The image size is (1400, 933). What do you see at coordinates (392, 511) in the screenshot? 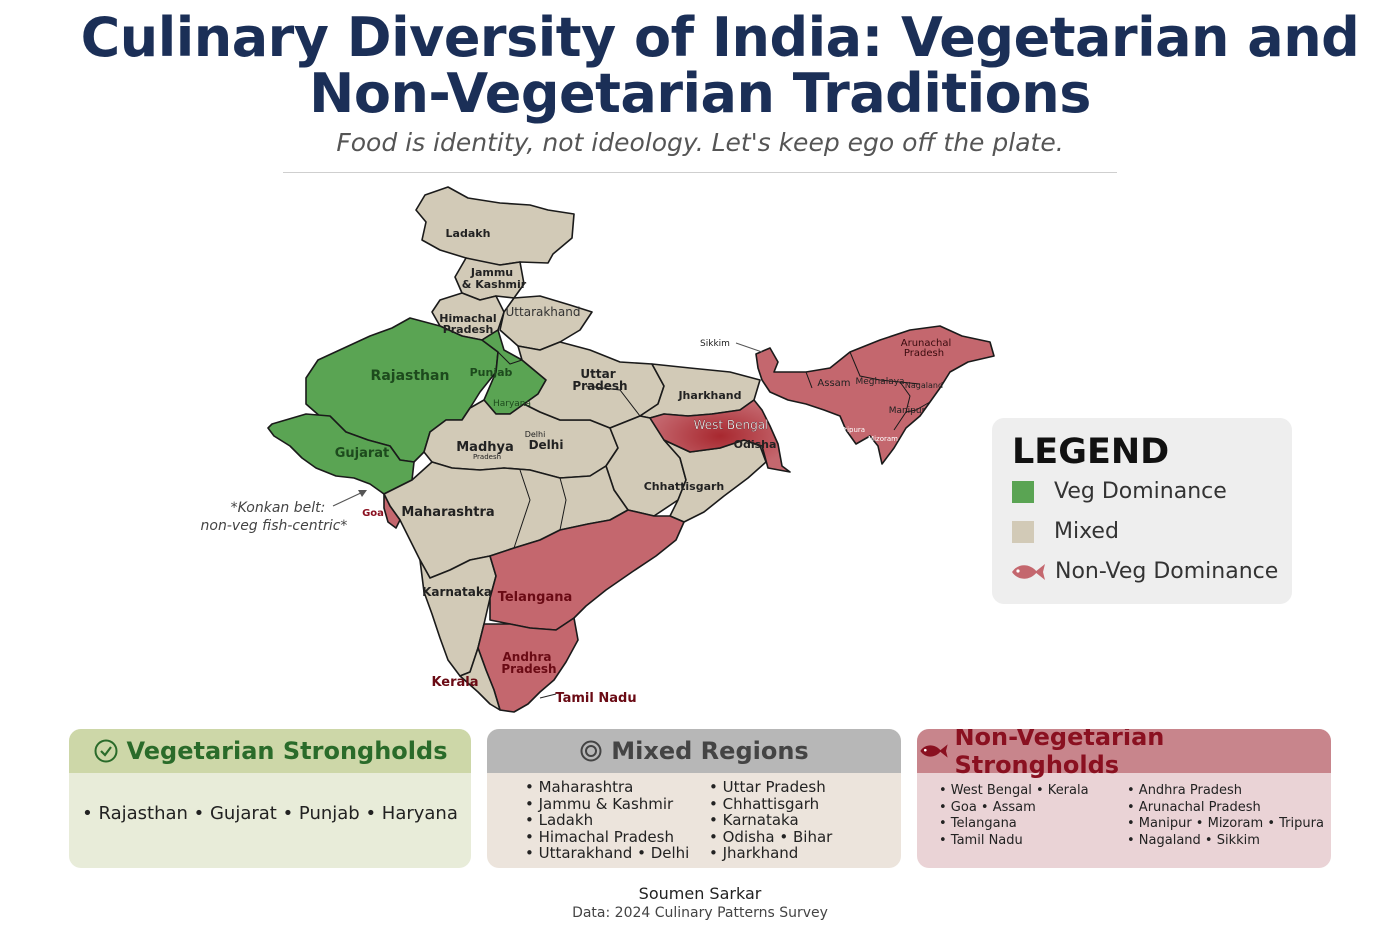
I see `region-goa` at bounding box center [392, 511].